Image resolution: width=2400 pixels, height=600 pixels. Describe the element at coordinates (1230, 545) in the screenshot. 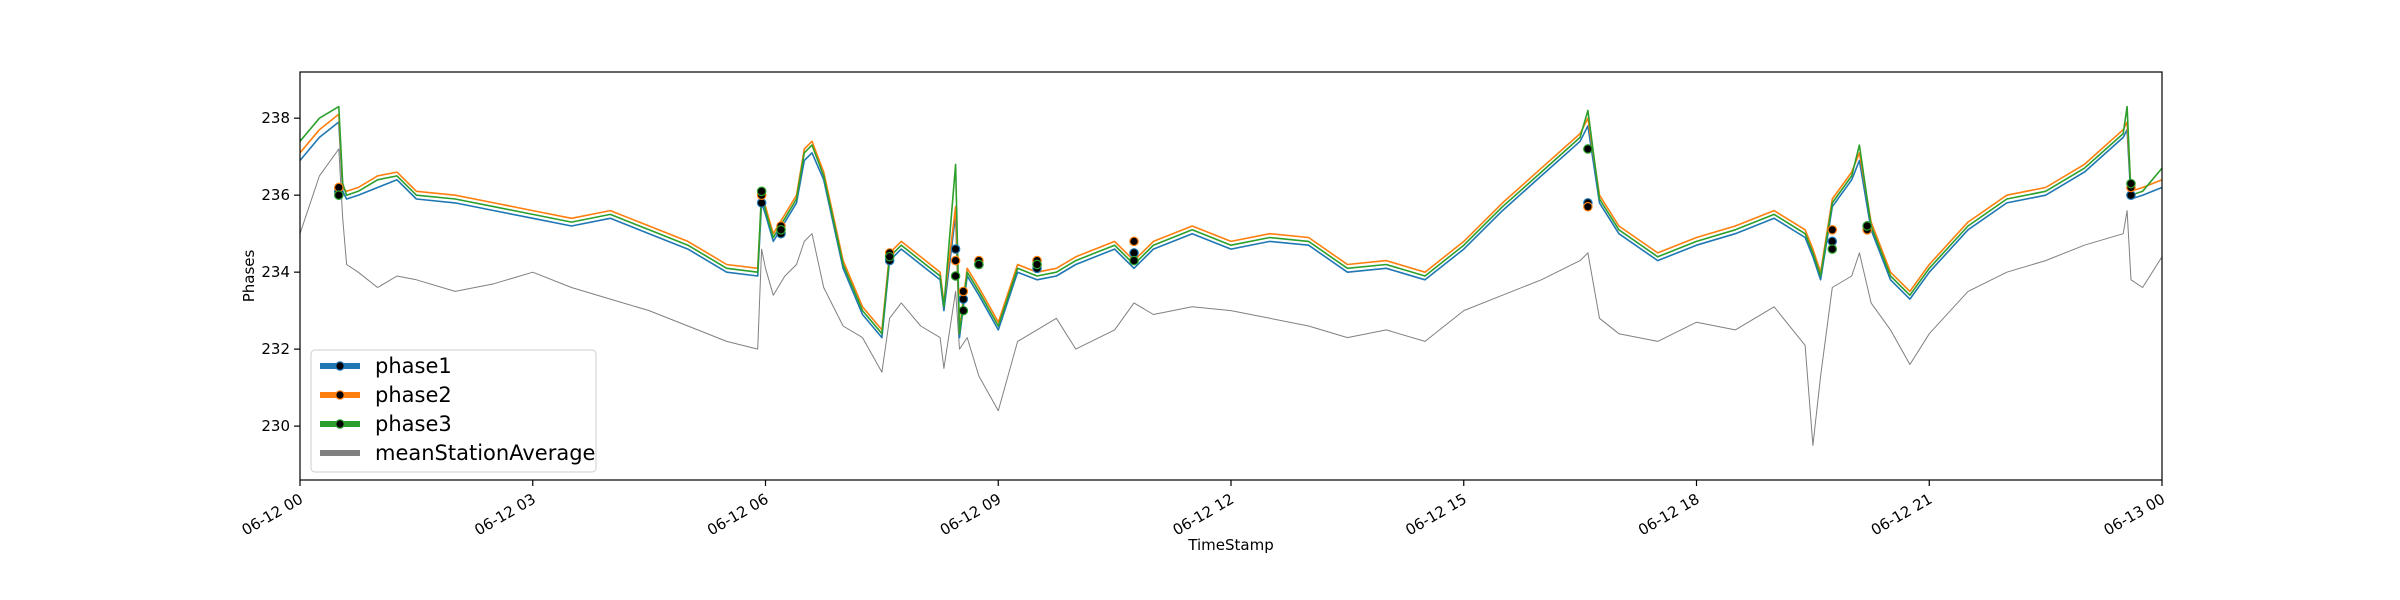

I see `x-axis-label: TimeStamp` at that location.